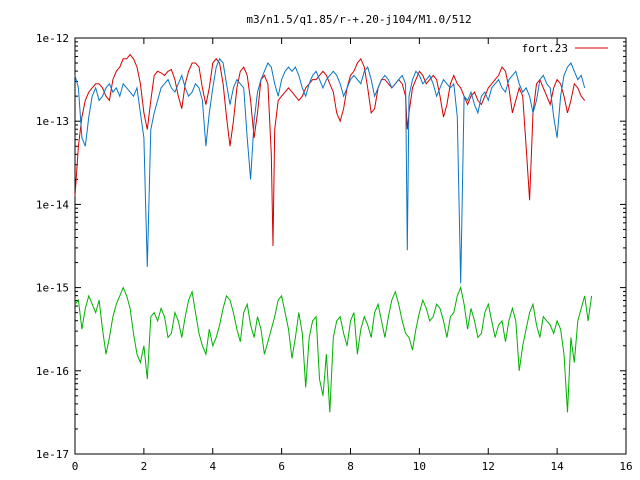 This screenshot has width=640, height=480. I want to click on x-tick-label: 10, so click(419, 466).